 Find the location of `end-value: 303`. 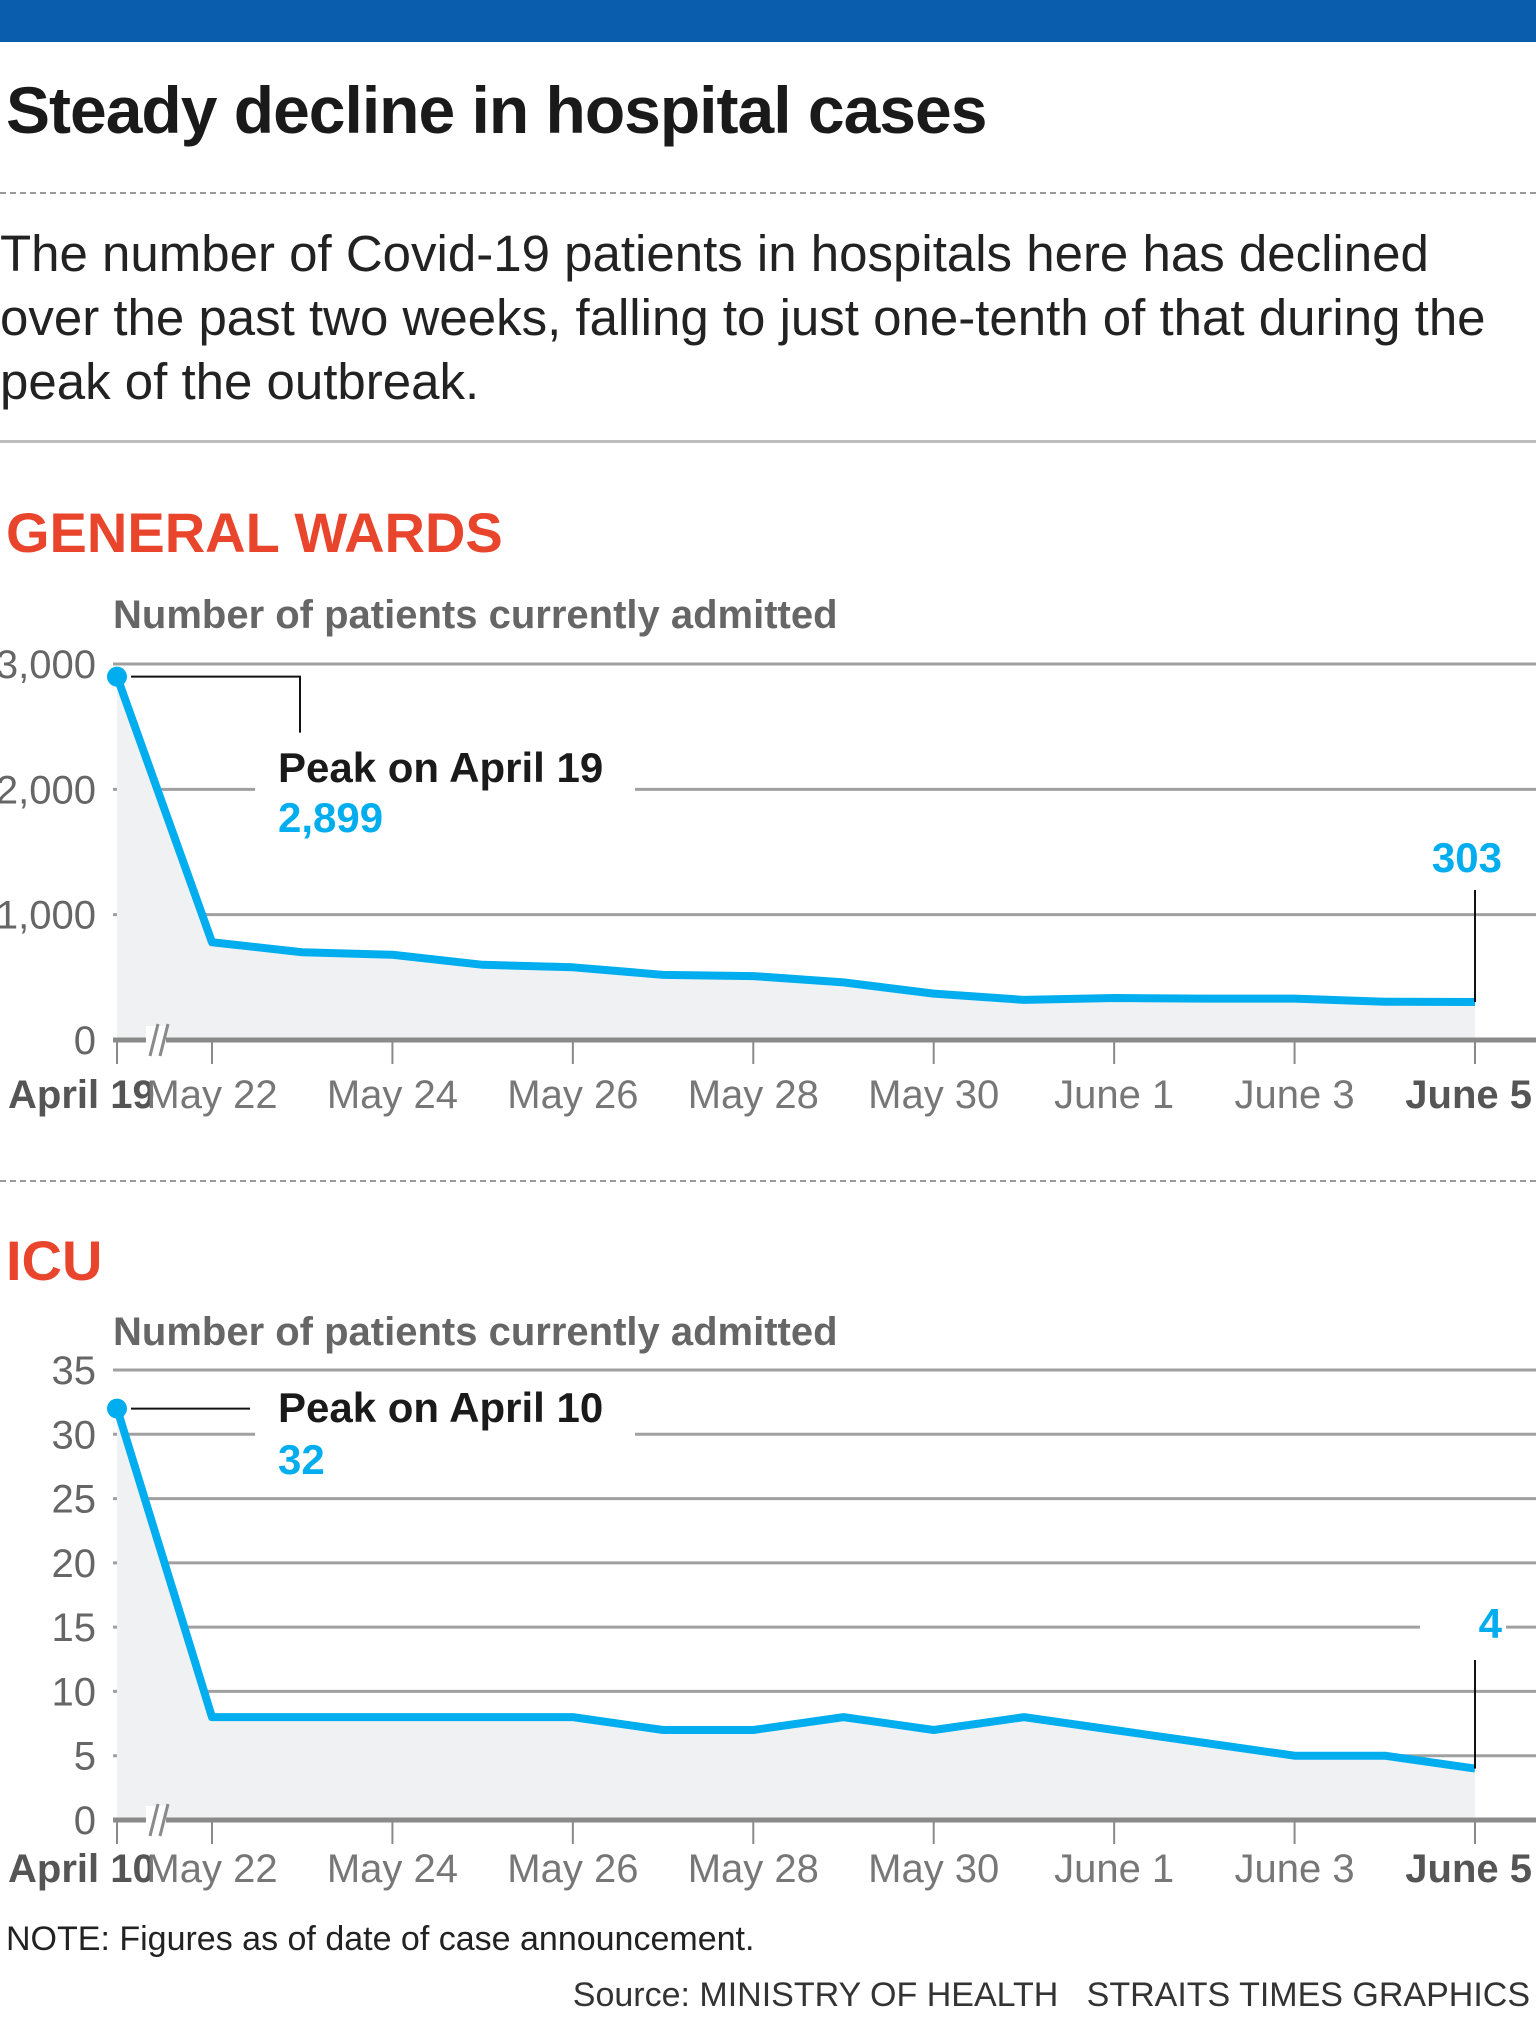

end-value: 303 is located at coordinates (1467, 857).